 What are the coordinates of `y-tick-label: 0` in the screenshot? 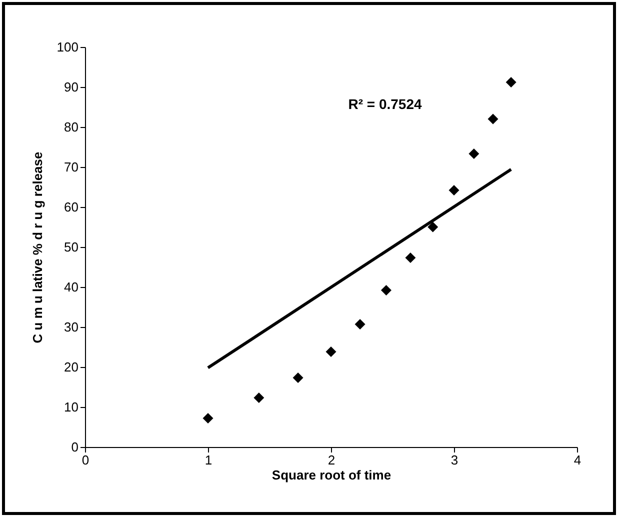 It's located at (74, 447).